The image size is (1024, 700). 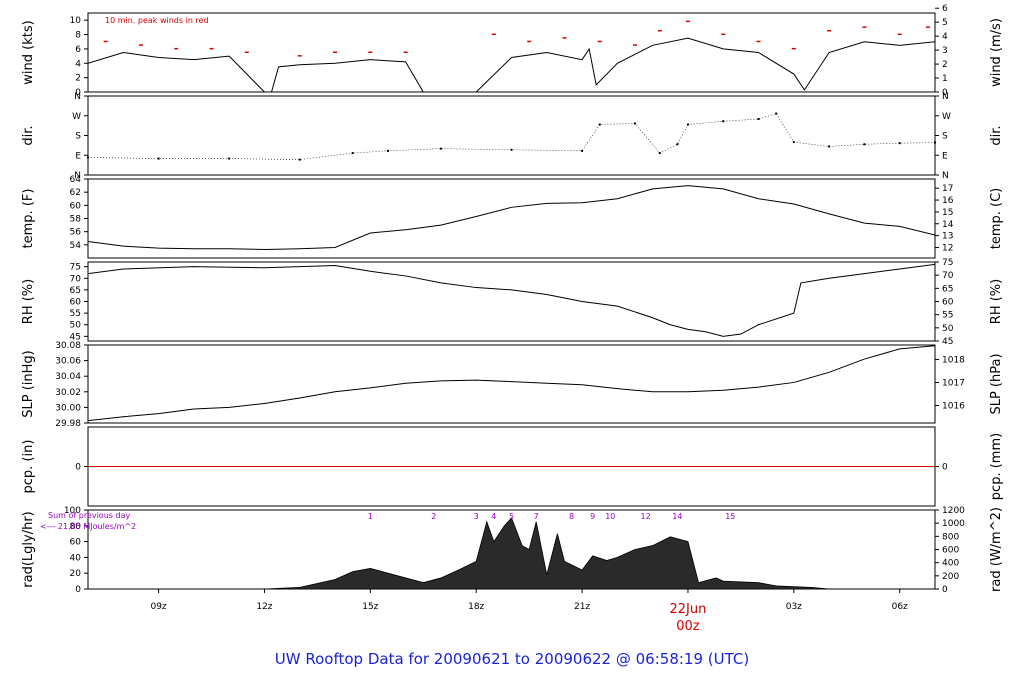 I want to click on xtick-label: 18z, so click(x=476, y=607).